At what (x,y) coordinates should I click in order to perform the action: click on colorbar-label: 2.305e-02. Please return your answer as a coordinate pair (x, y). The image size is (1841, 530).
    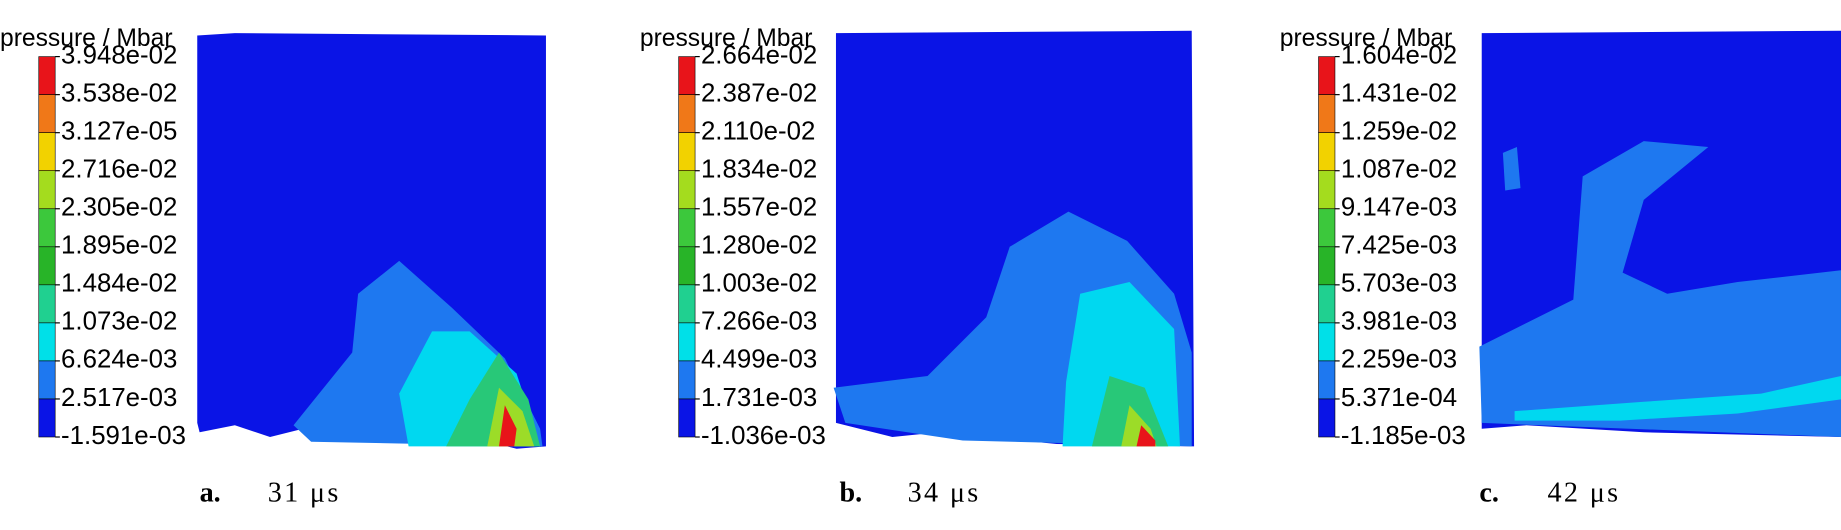
    Looking at the image, I should click on (119, 208).